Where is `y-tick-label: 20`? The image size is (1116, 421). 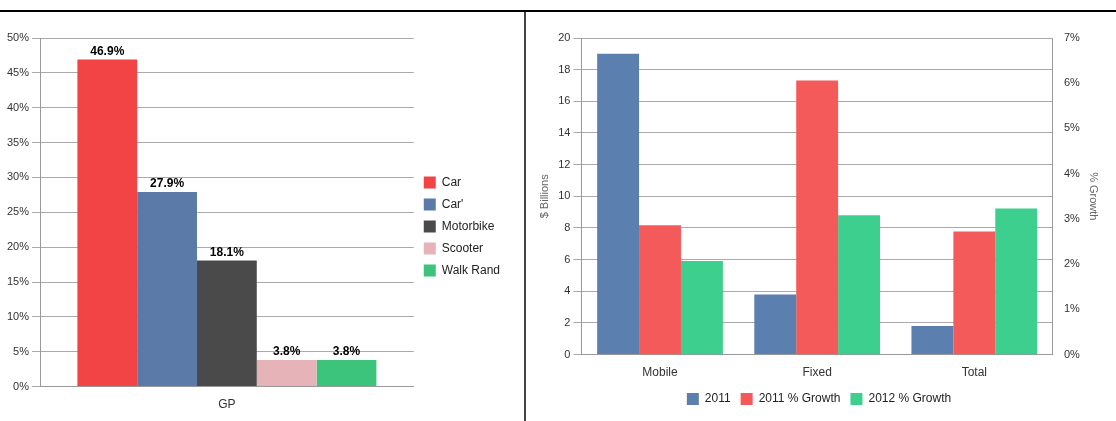
y-tick-label: 20 is located at coordinates (564, 37).